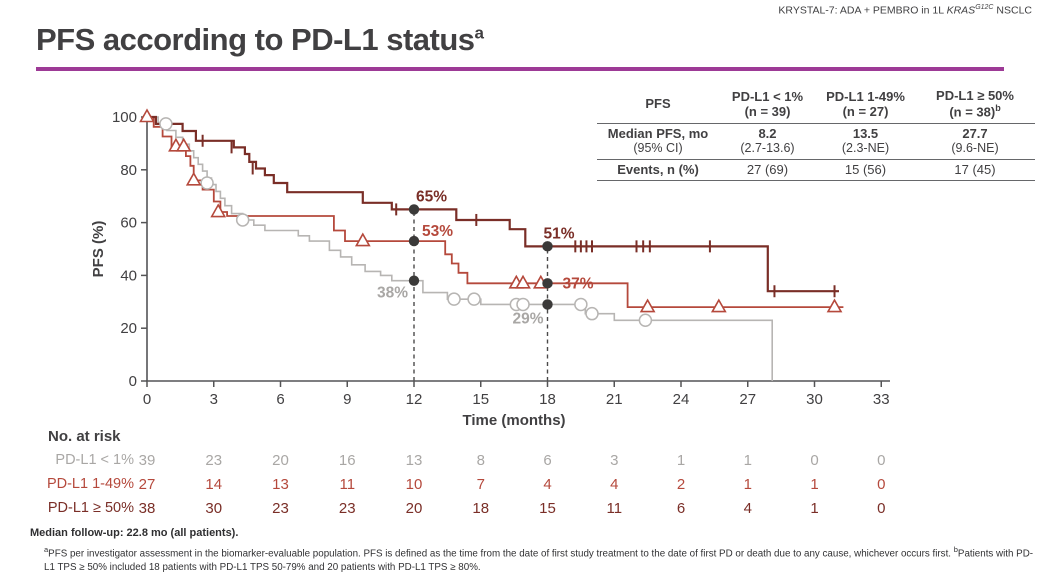 The image size is (1040, 585). Describe the element at coordinates (255, 39) in the screenshot. I see `page-title-text: PFS according to PD-L1 status` at that location.